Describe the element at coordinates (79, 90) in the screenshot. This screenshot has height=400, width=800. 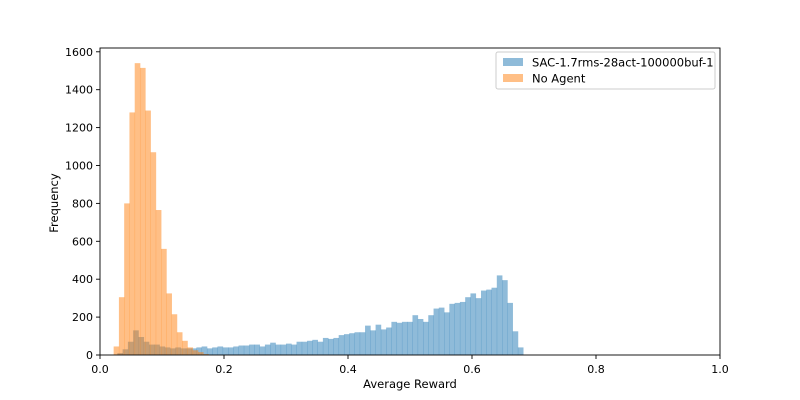
I see `y-tick-label: 1400` at that location.